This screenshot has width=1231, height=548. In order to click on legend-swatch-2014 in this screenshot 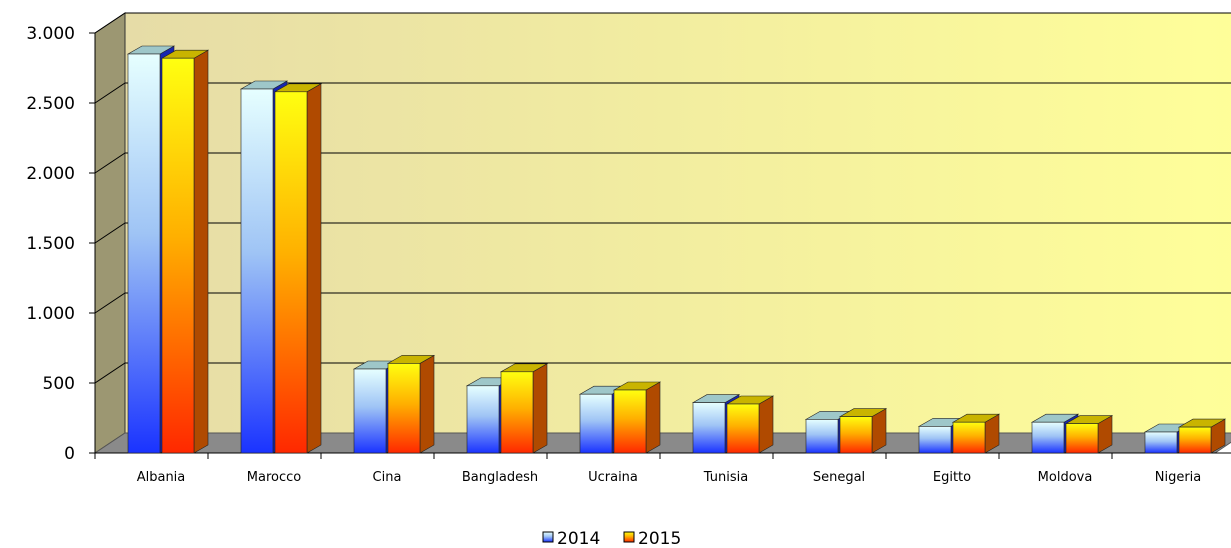, I will do `click(548, 537)`.